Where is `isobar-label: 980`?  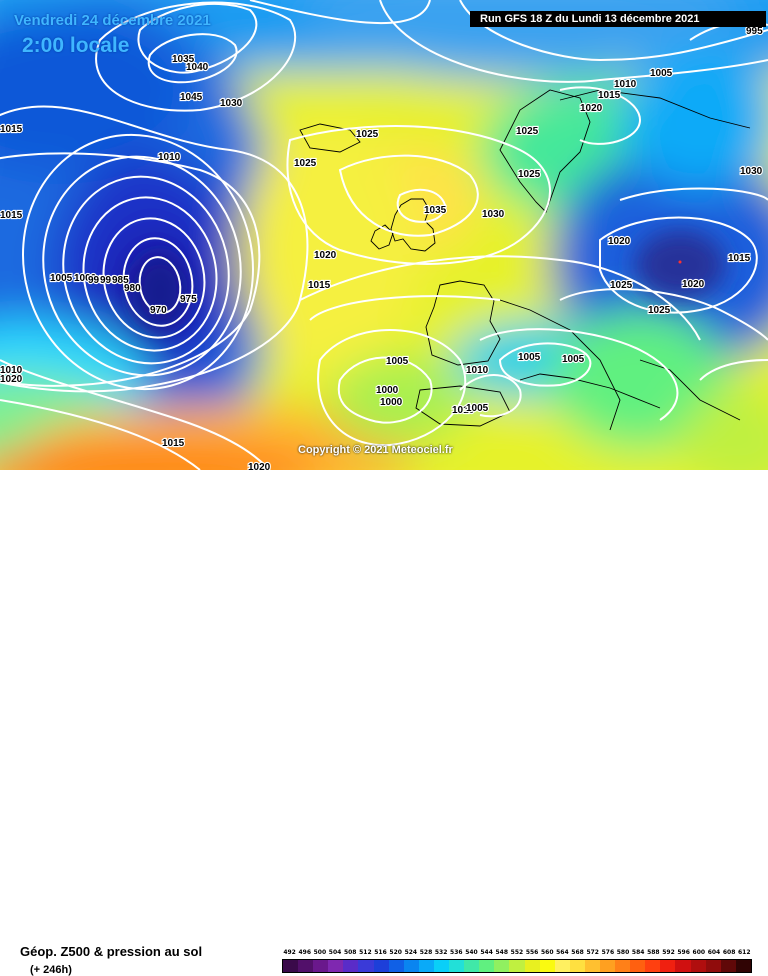
isobar-label: 980 is located at coordinates (132, 288).